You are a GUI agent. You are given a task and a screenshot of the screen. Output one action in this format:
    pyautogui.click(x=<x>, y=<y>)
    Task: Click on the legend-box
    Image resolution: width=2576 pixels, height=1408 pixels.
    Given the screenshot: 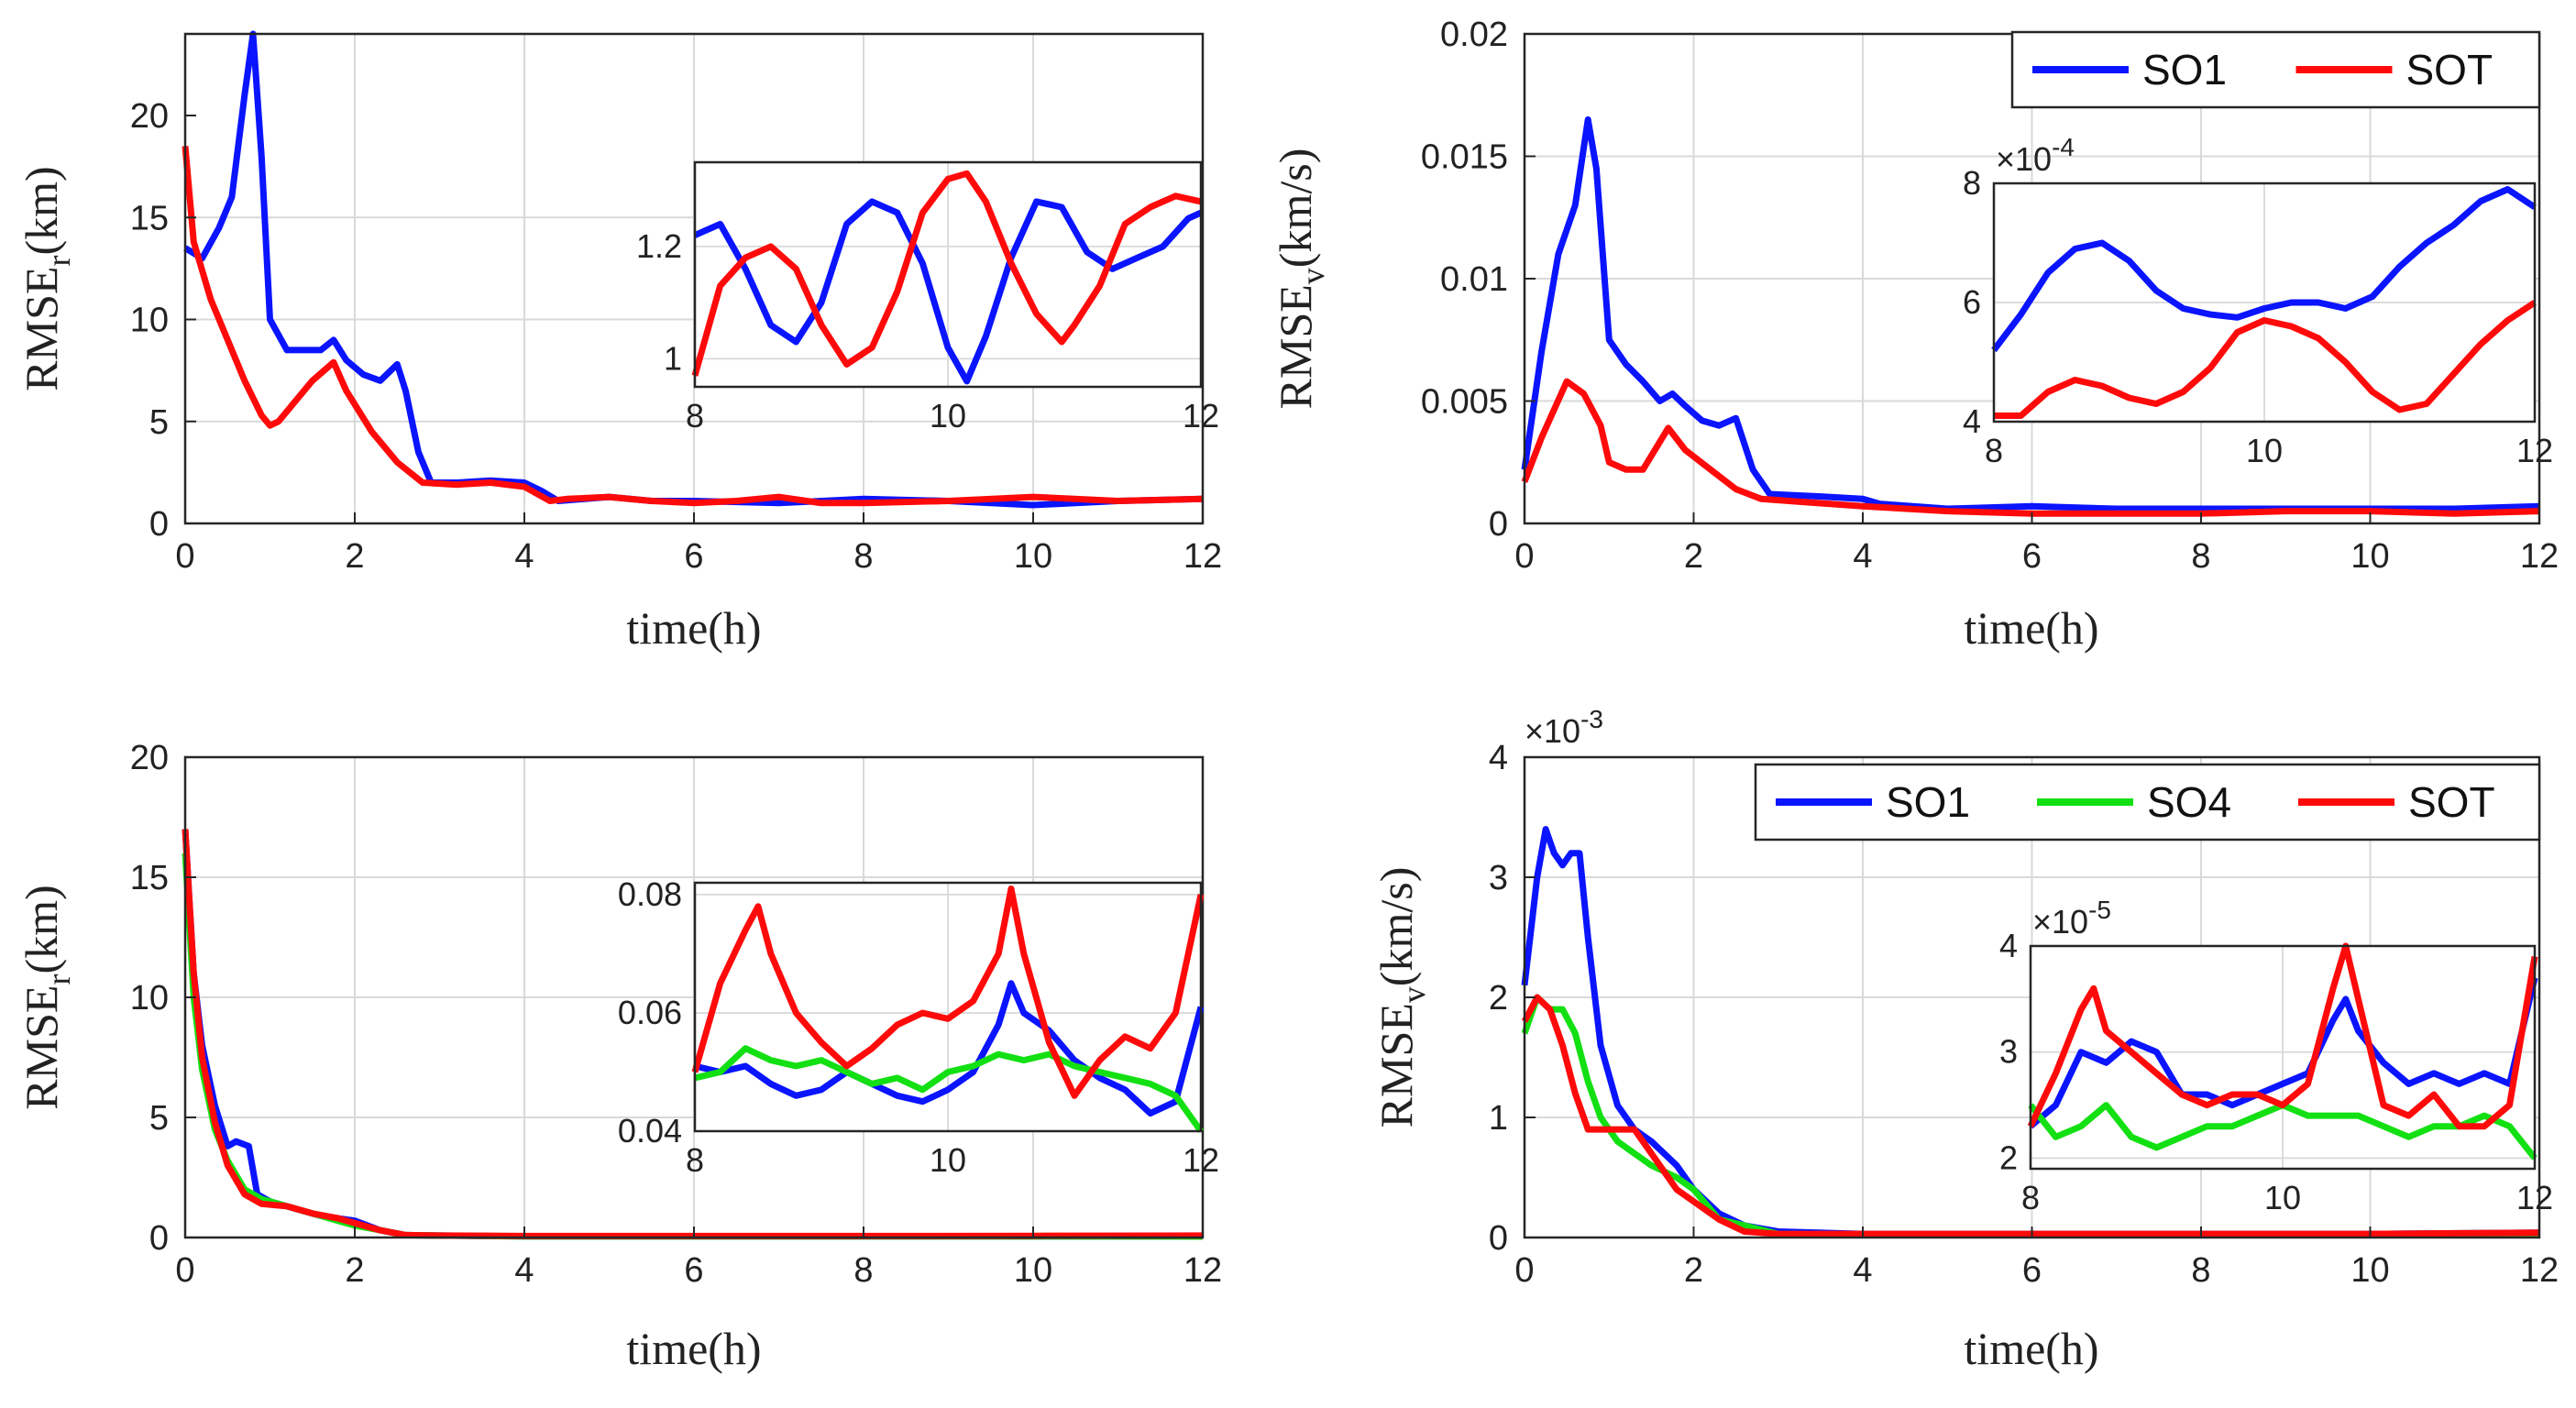 What is the action you would take?
    pyautogui.click(x=2147, y=802)
    